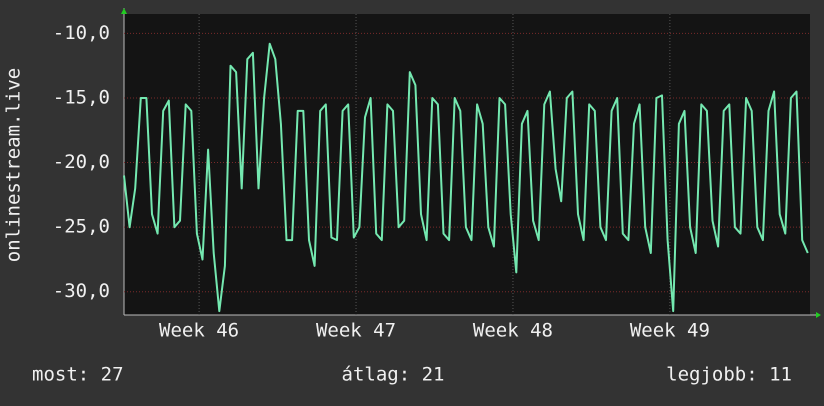 The image size is (824, 406). What do you see at coordinates (356, 331) in the screenshot?
I see `x-tick-label: Week 47` at bounding box center [356, 331].